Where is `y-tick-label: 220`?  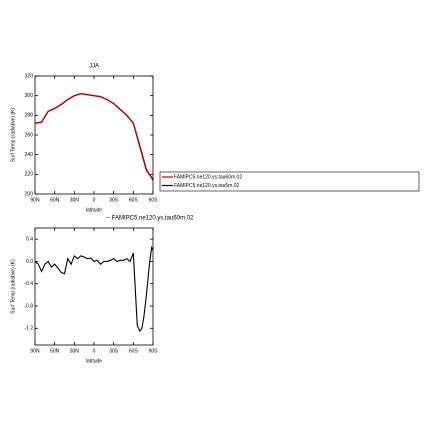
y-tick-label: 220 is located at coordinates (29, 175).